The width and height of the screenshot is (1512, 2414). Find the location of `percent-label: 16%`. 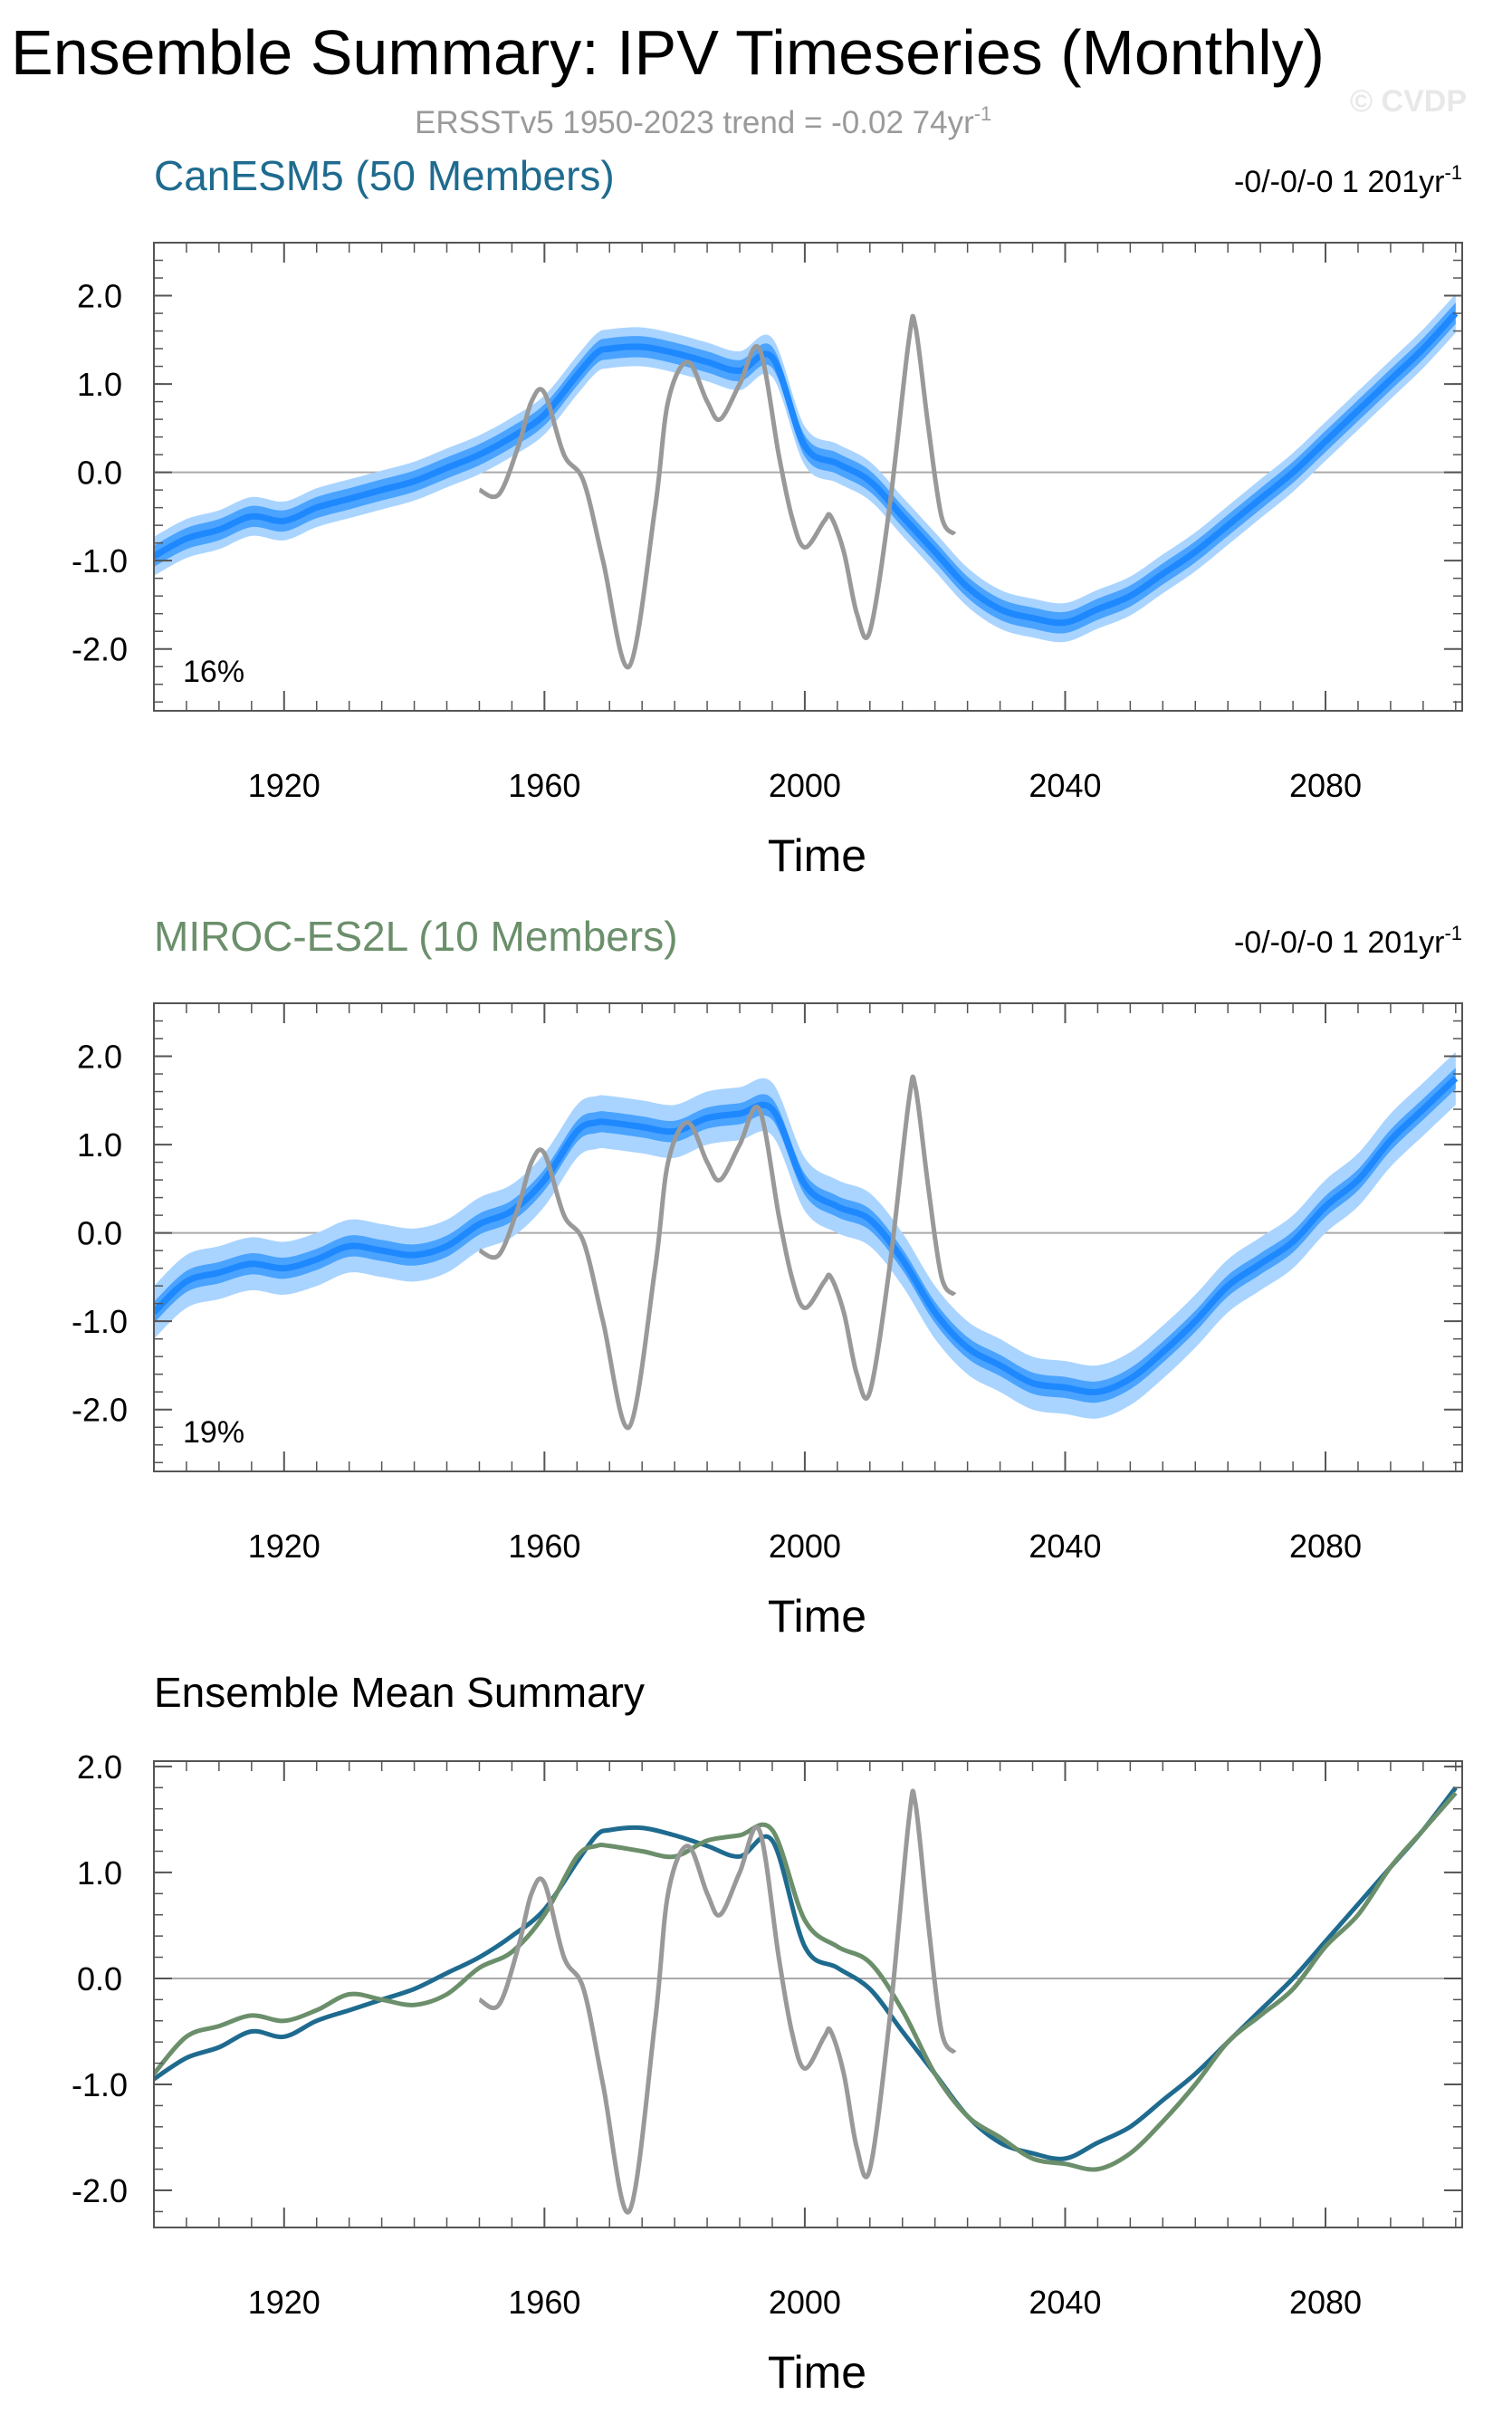

percent-label: 16% is located at coordinates (213, 672).